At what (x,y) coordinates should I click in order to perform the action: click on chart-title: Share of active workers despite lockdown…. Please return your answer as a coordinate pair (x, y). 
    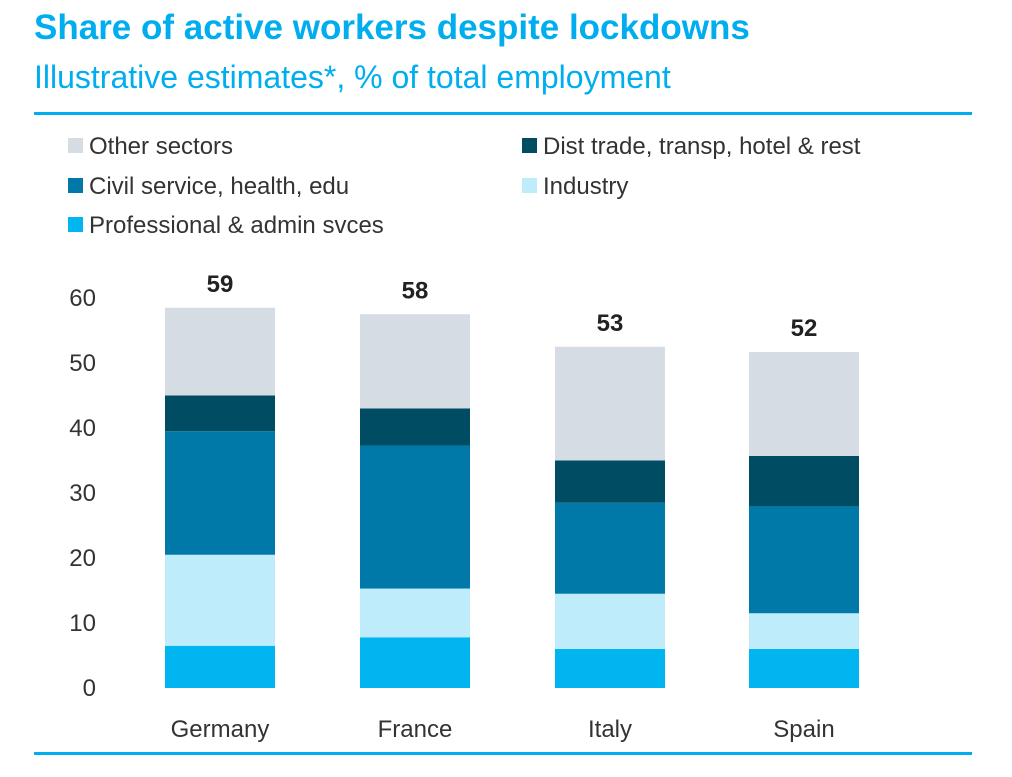
    Looking at the image, I should click on (392, 27).